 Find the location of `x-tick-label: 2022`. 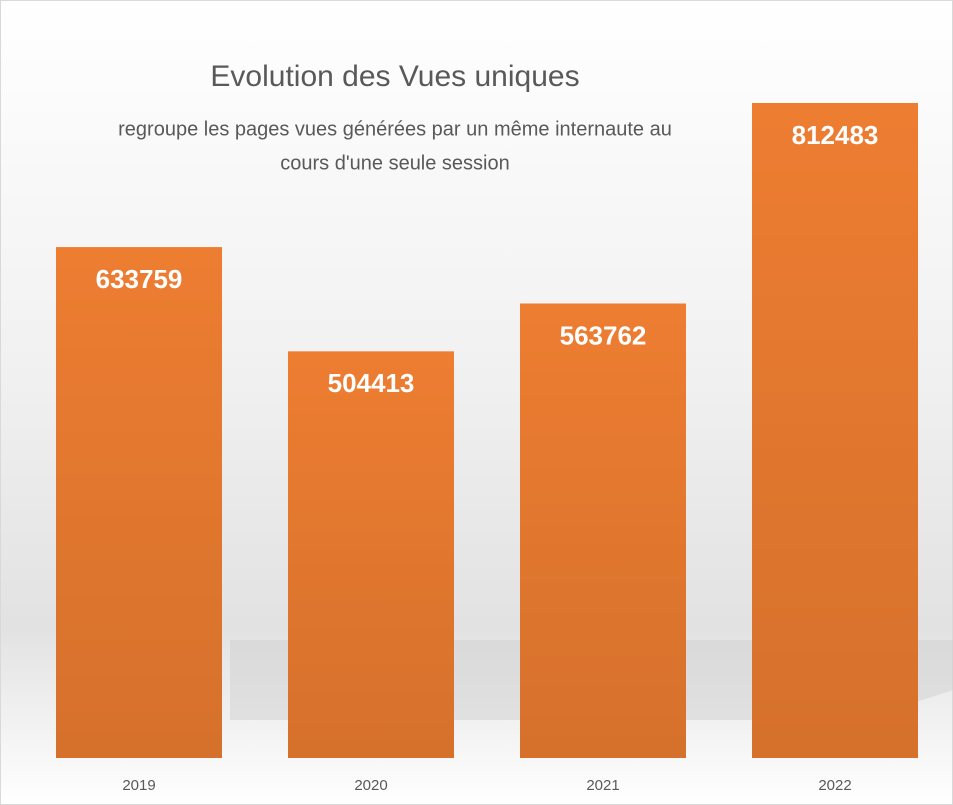

x-tick-label: 2022 is located at coordinates (834, 785).